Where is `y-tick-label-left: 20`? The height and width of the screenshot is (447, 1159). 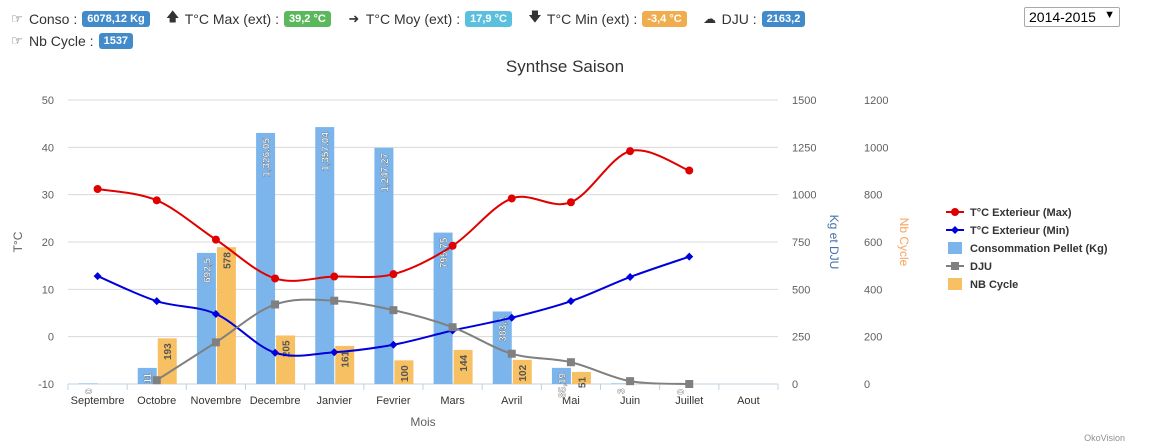
y-tick-label-left: 20 is located at coordinates (48, 243).